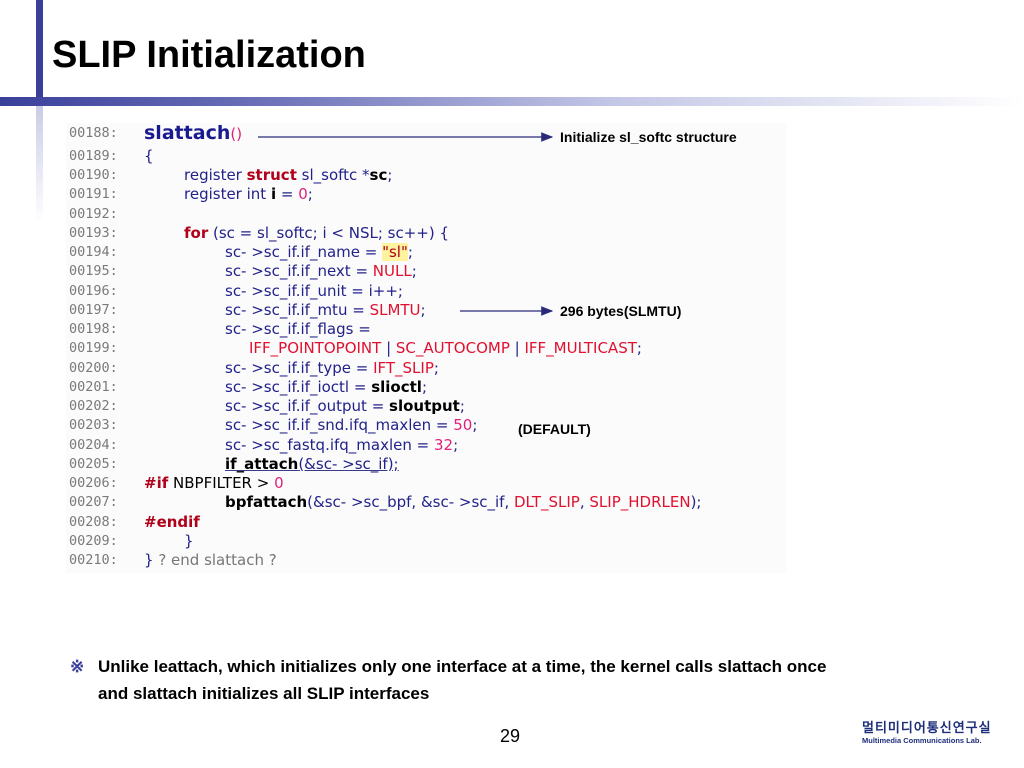 The width and height of the screenshot is (1024, 768). Describe the element at coordinates (39, 163) in the screenshot. I see `title-accent-vertical-fade` at that location.